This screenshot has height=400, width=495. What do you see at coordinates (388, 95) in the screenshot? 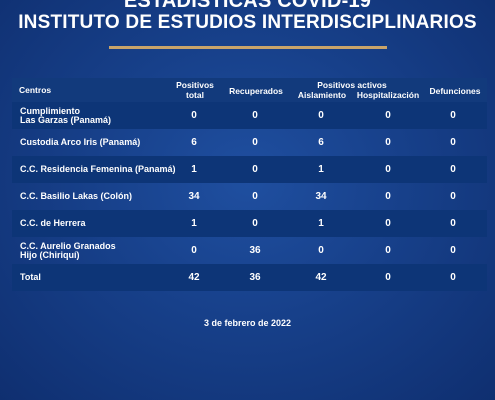
I see `header-hospitalizacion: Hospitalización` at bounding box center [388, 95].